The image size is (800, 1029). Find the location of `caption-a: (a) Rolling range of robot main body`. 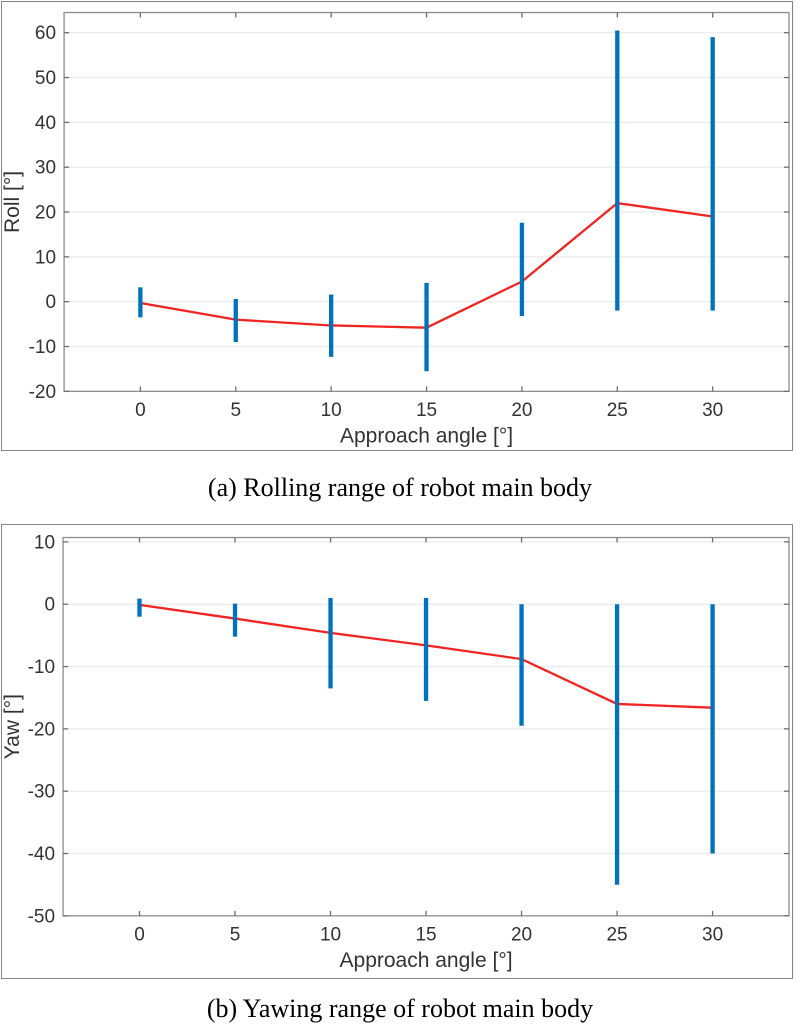

caption-a: (a) Rolling range of robot main body is located at coordinates (400, 487).